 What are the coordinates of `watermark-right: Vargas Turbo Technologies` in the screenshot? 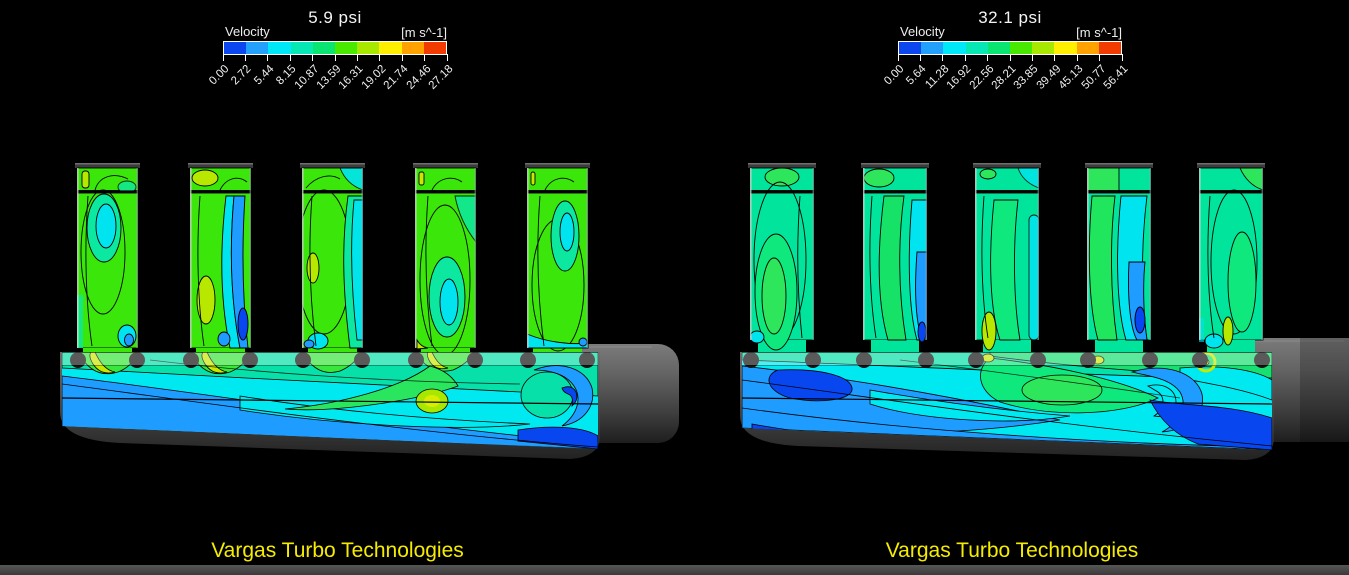 It's located at (1012, 550).